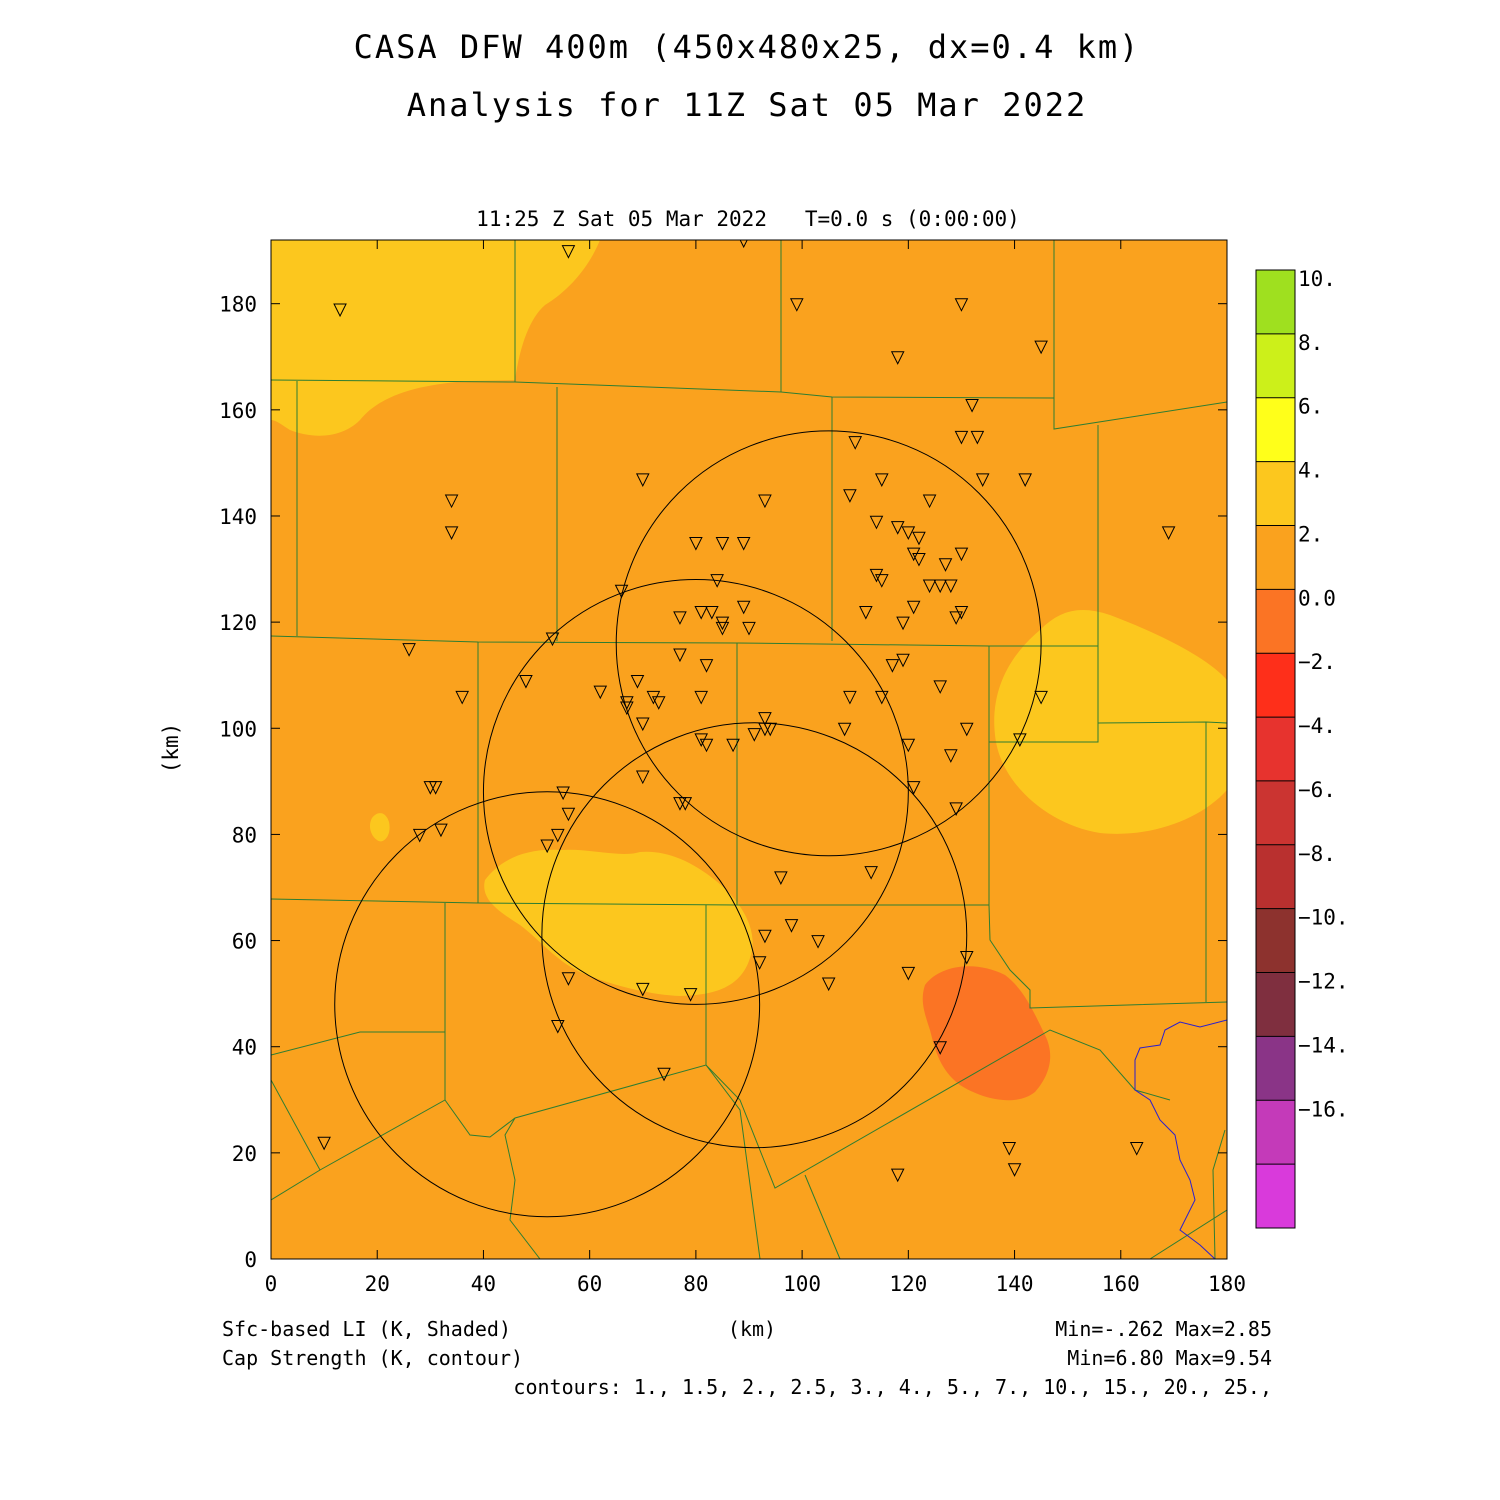  What do you see at coordinates (238, 305) in the screenshot?
I see `y-tick-label: 180` at bounding box center [238, 305].